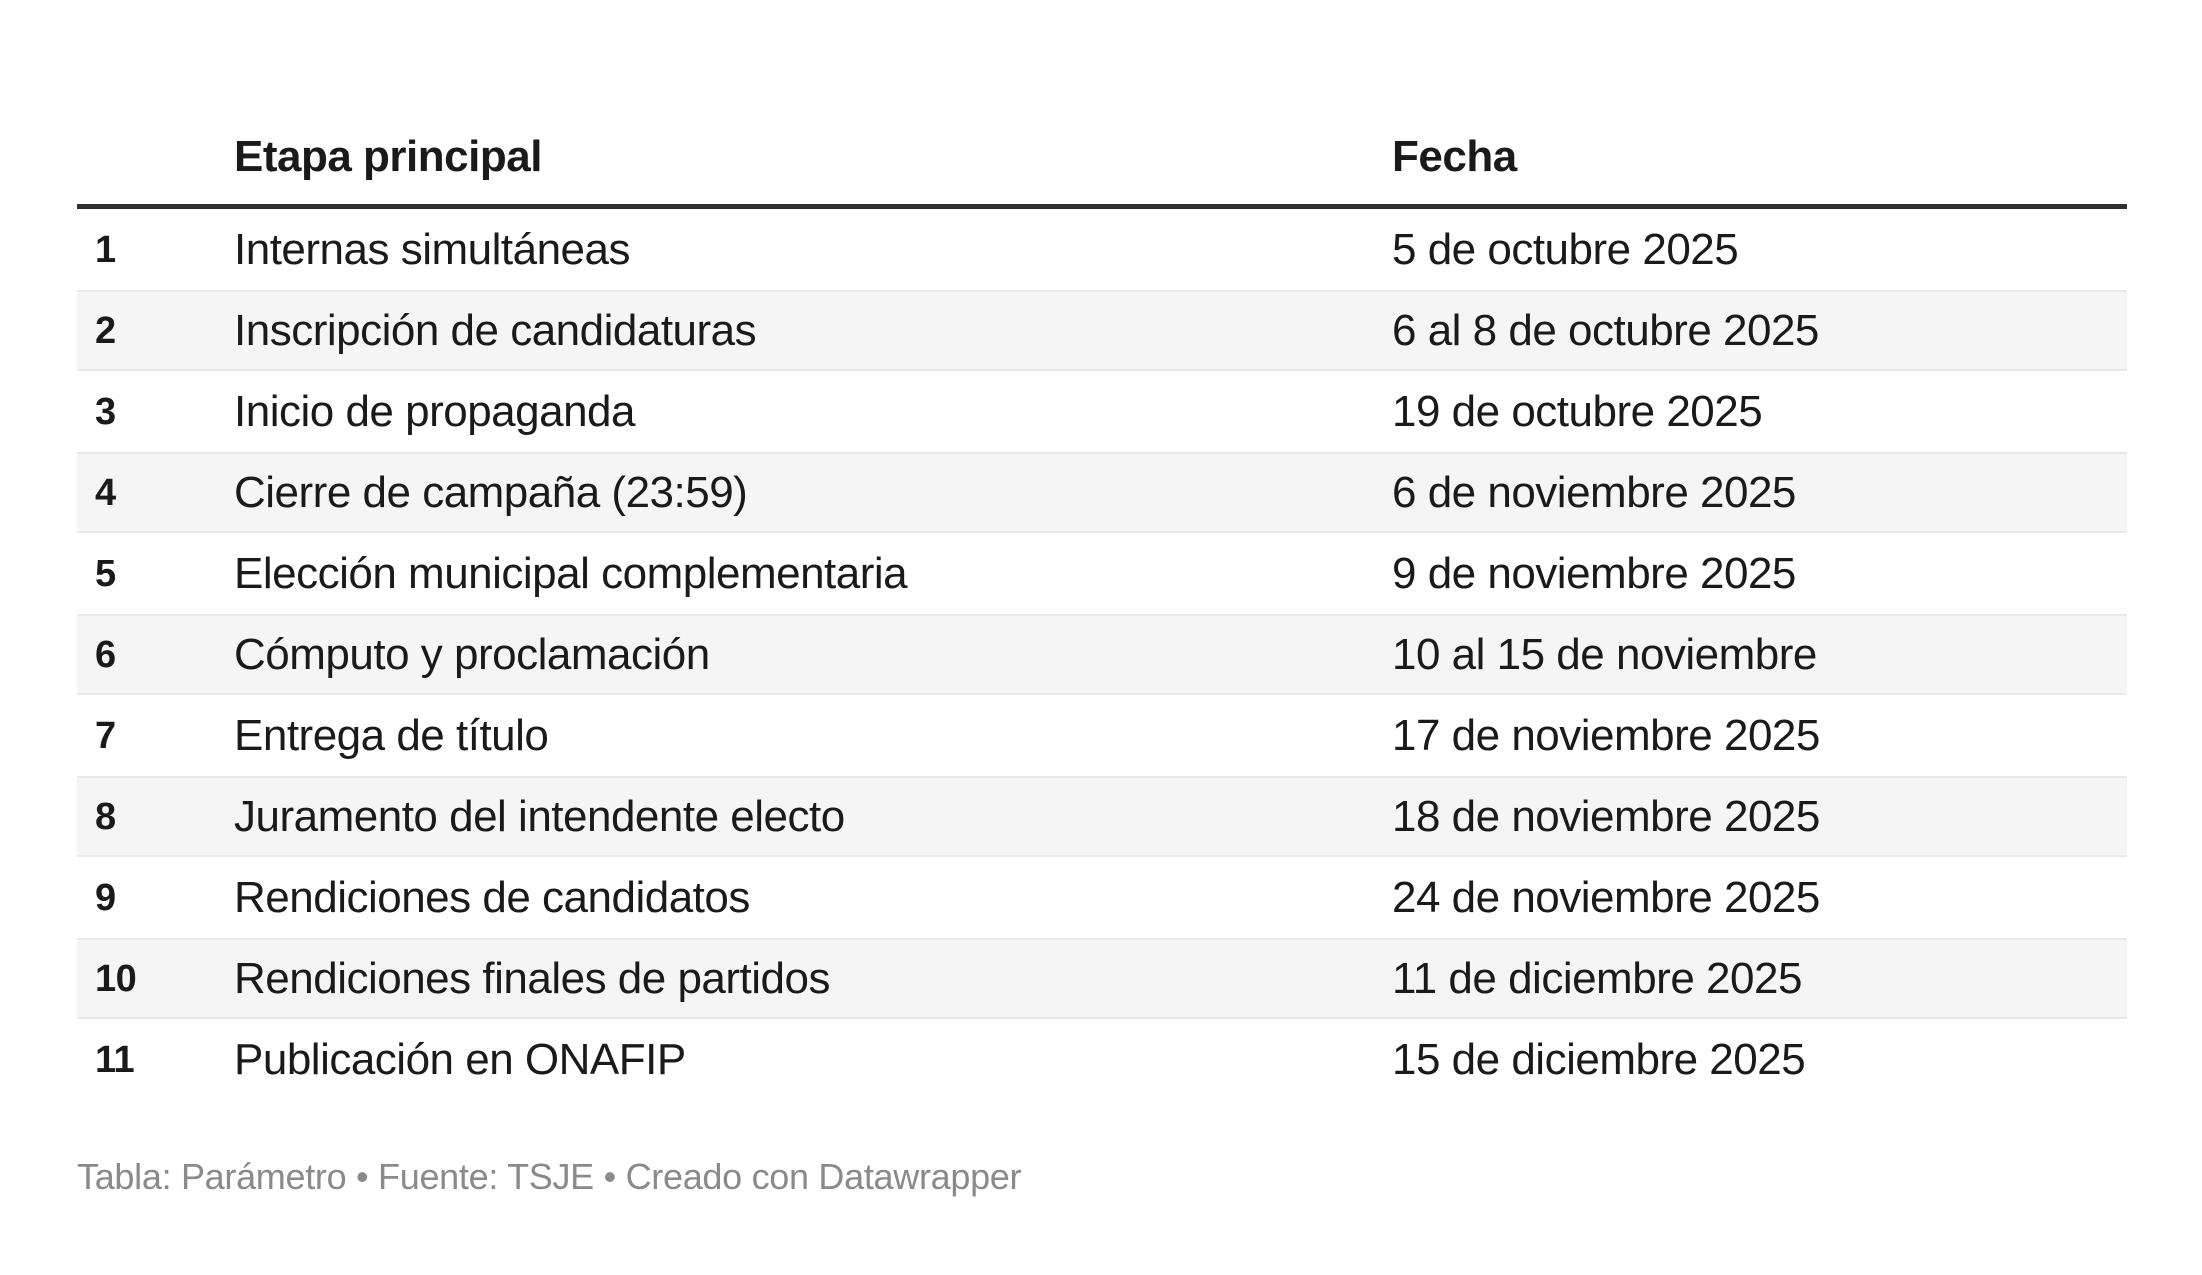  I want to click on etapa-cell: Inscripción de candidaturas, so click(495, 330).